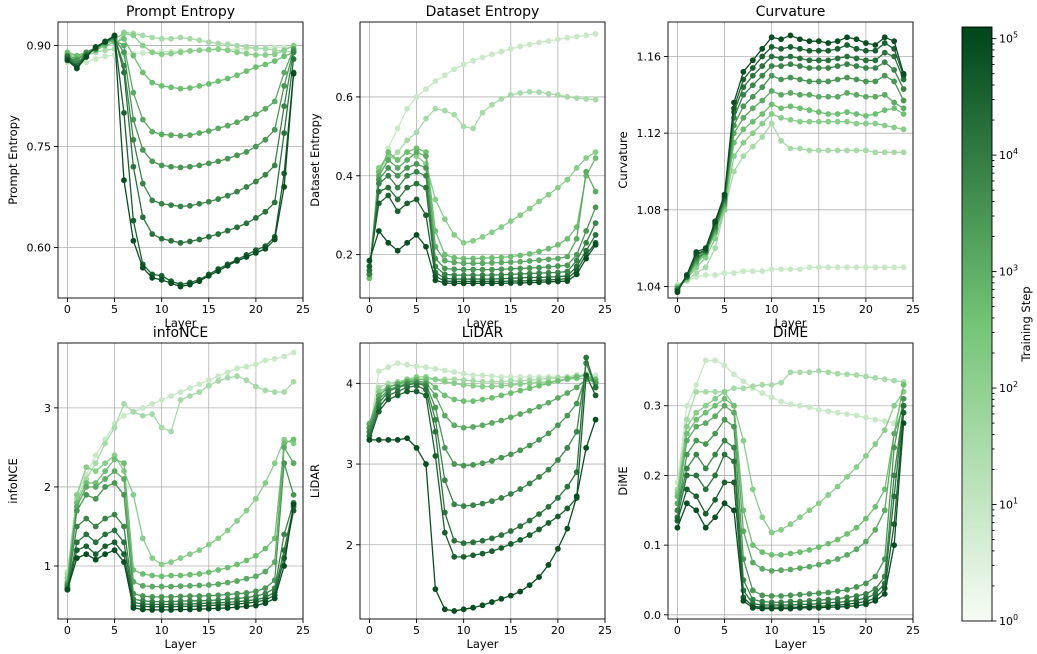 Image resolution: width=1037 pixels, height=654 pixels. I want to click on series-path, so click(482, 183).